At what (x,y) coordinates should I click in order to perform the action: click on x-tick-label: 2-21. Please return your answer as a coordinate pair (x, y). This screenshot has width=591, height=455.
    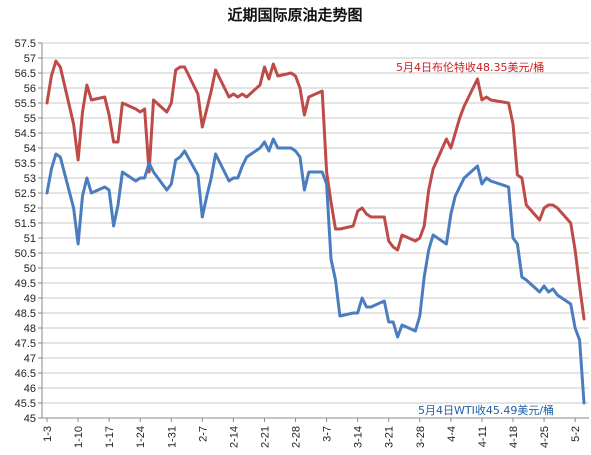
    Looking at the image, I should click on (265, 437).